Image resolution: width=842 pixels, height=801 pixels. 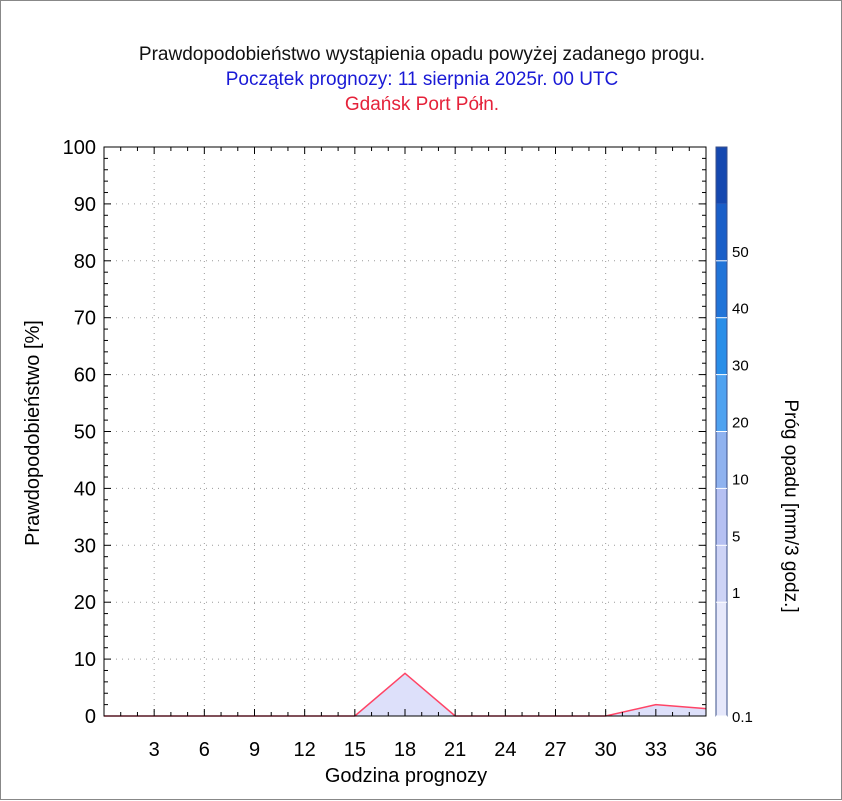 What do you see at coordinates (254, 750) in the screenshot?
I see `x-tick-label: 9` at bounding box center [254, 750].